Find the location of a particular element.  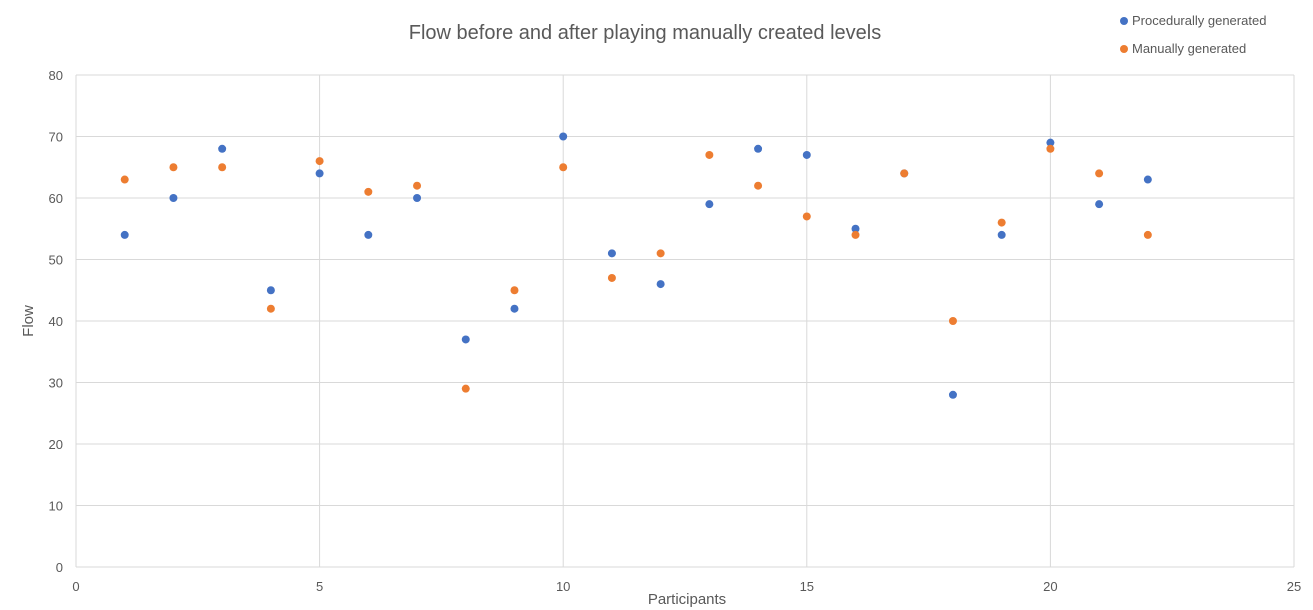

y-tick-label: 20 is located at coordinates (56, 444).